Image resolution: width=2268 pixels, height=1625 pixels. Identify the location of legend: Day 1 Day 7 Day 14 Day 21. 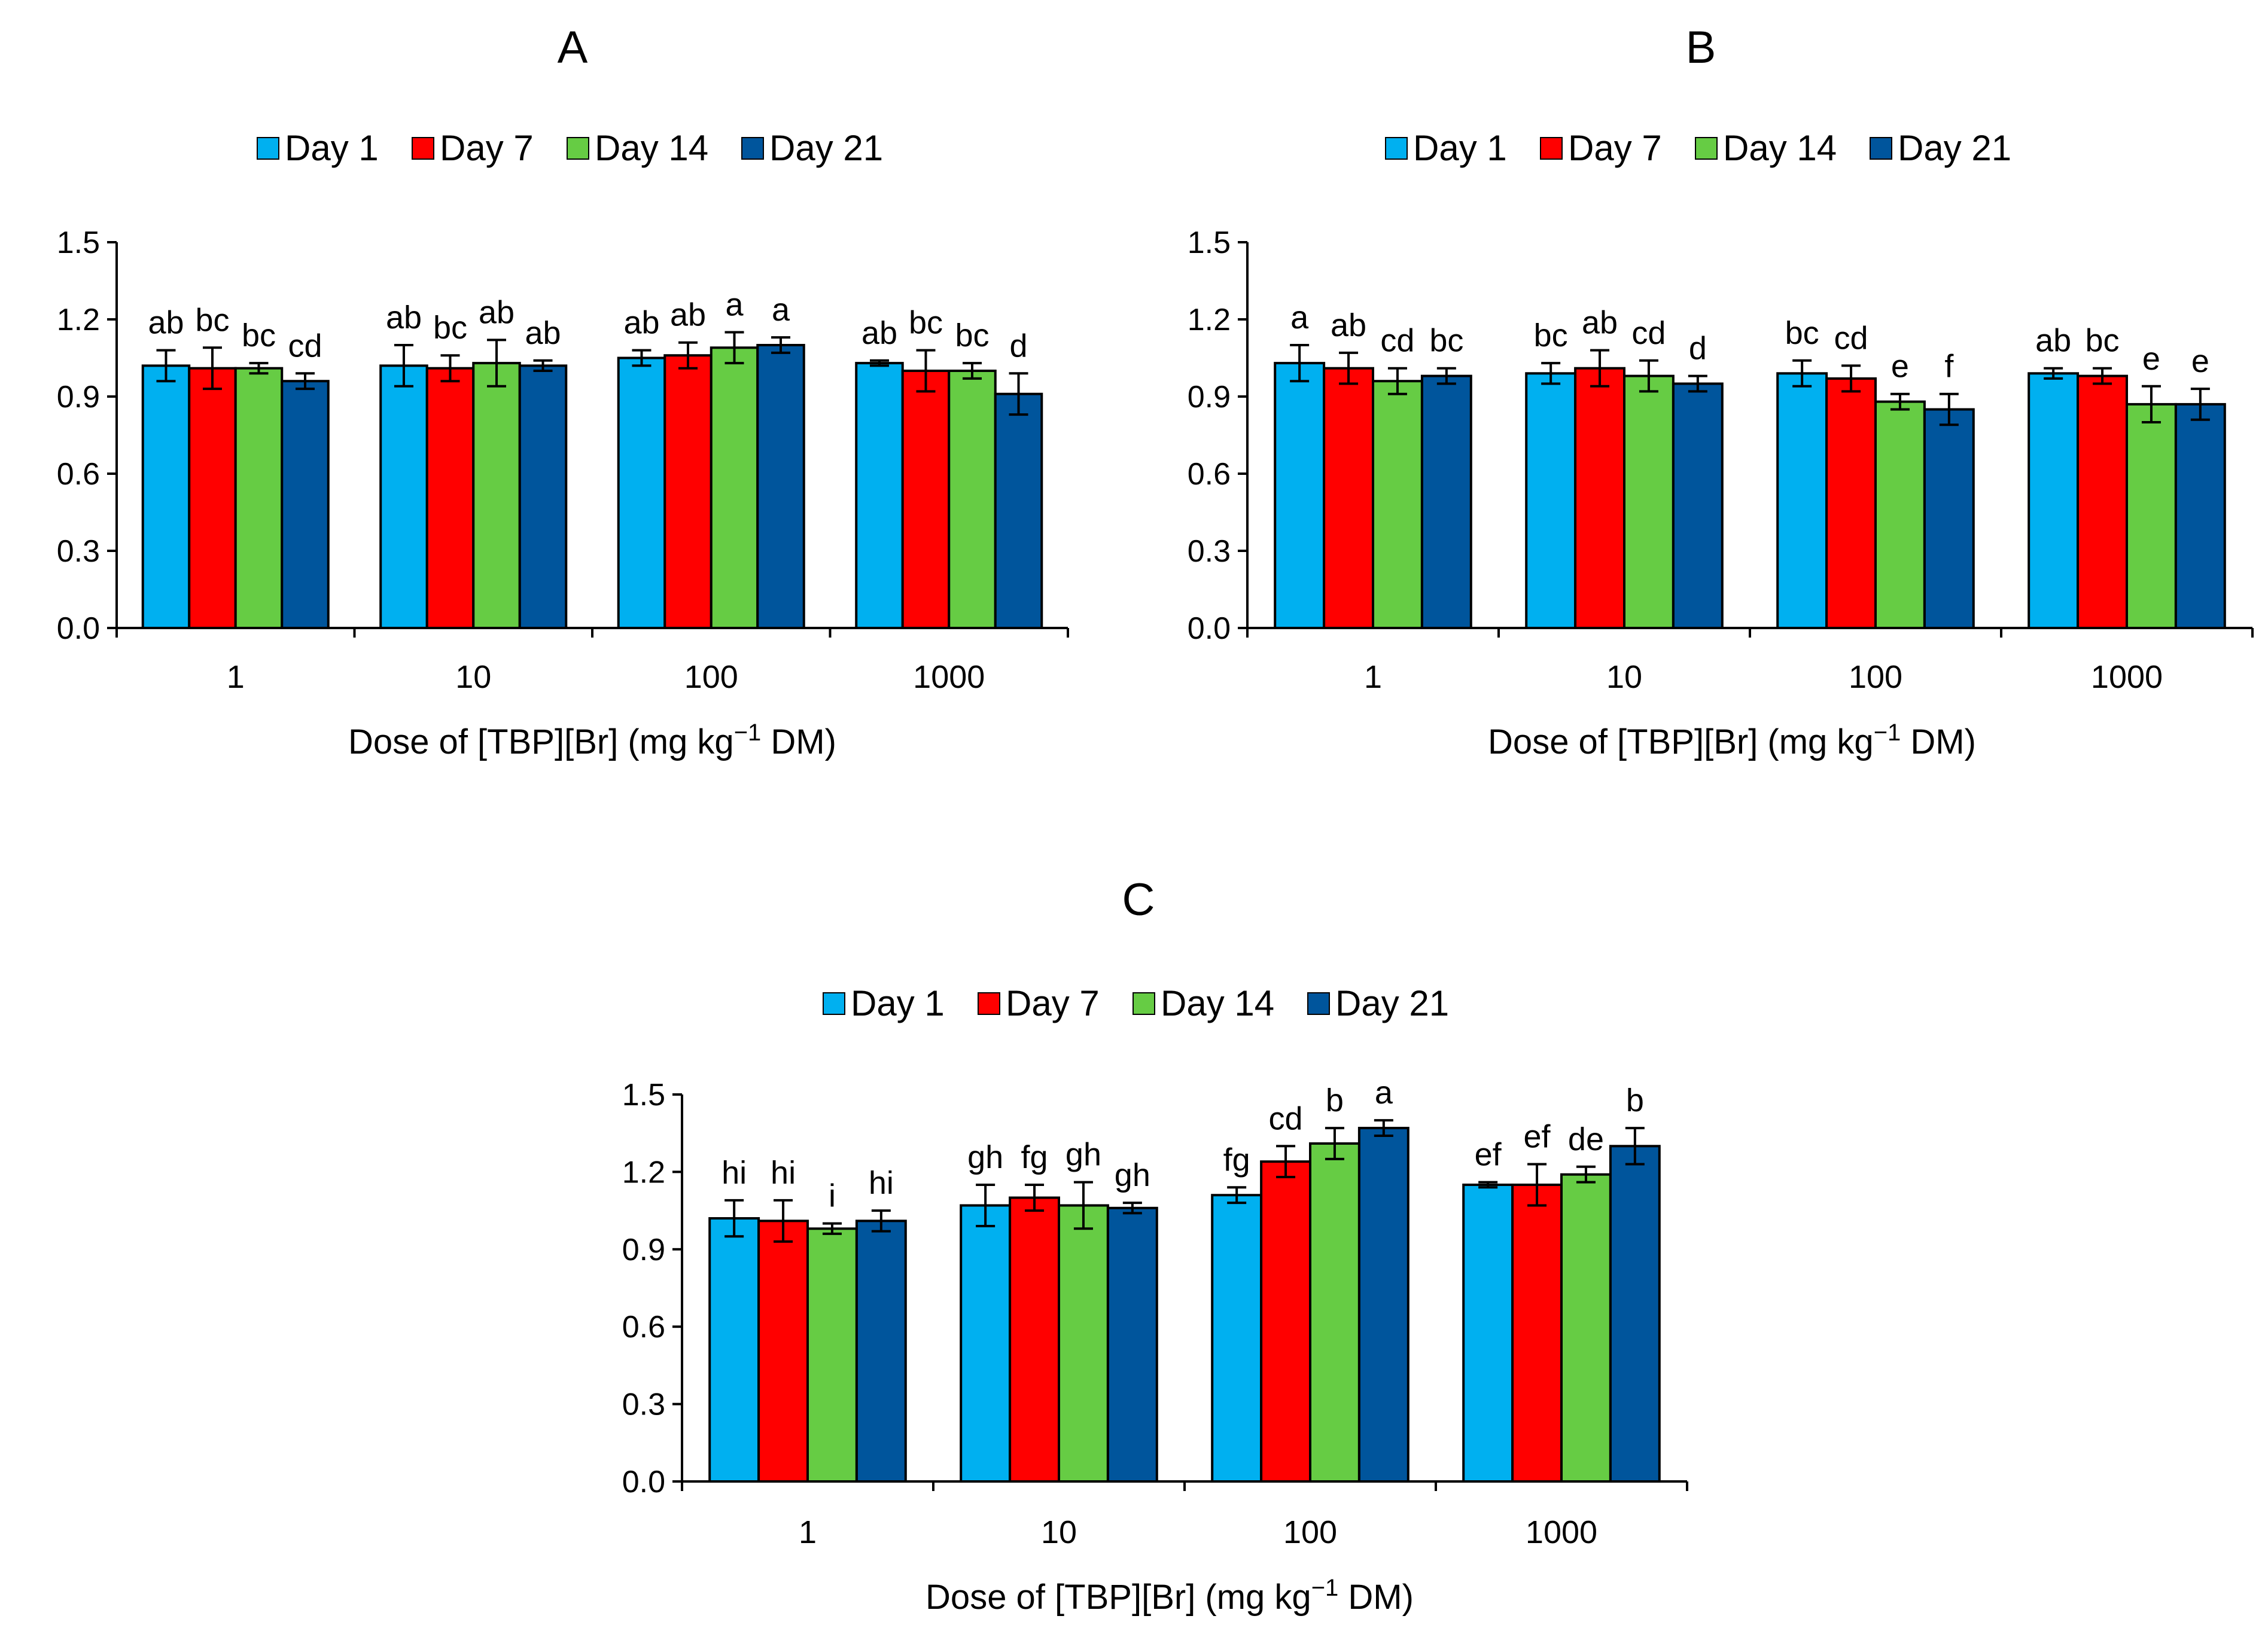
(570, 148).